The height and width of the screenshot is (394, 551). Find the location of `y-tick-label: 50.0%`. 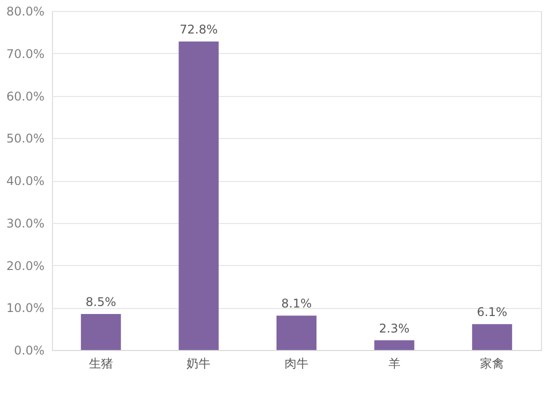

y-tick-label: 50.0% is located at coordinates (25, 139).